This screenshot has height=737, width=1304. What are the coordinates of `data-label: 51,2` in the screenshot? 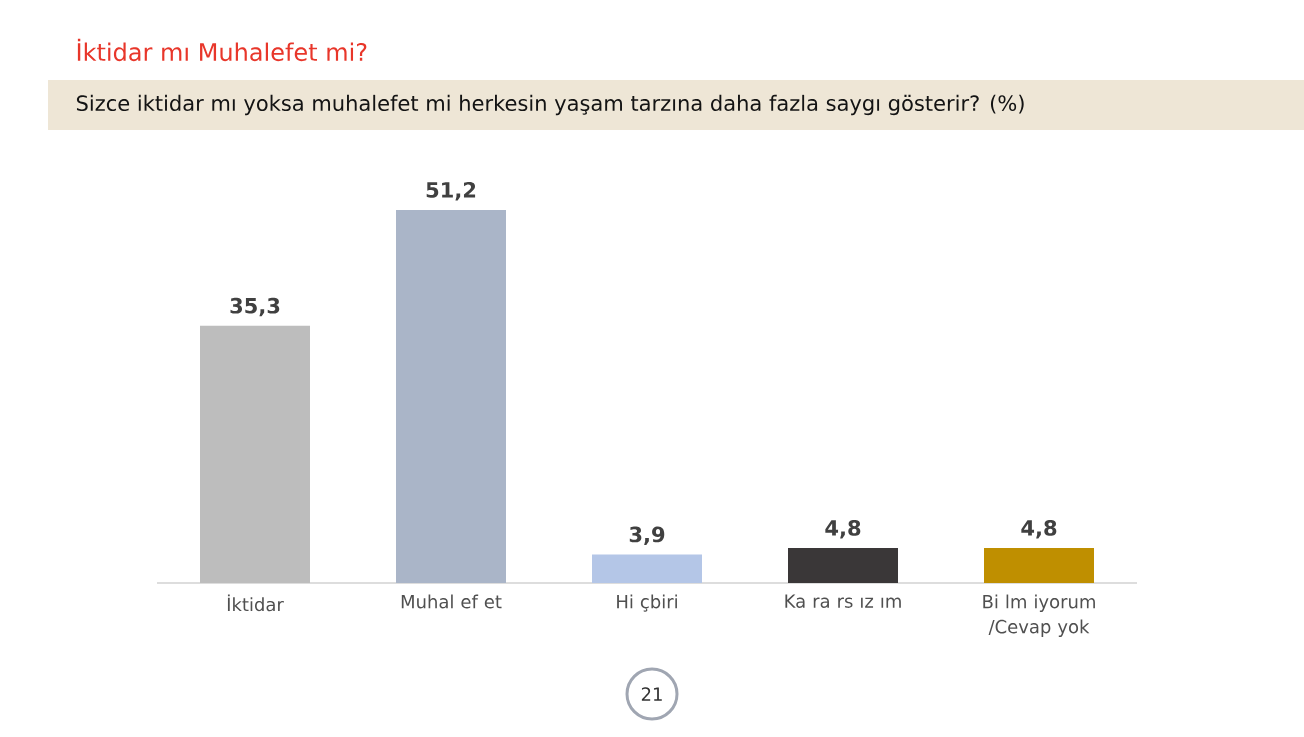 It's located at (451, 191).